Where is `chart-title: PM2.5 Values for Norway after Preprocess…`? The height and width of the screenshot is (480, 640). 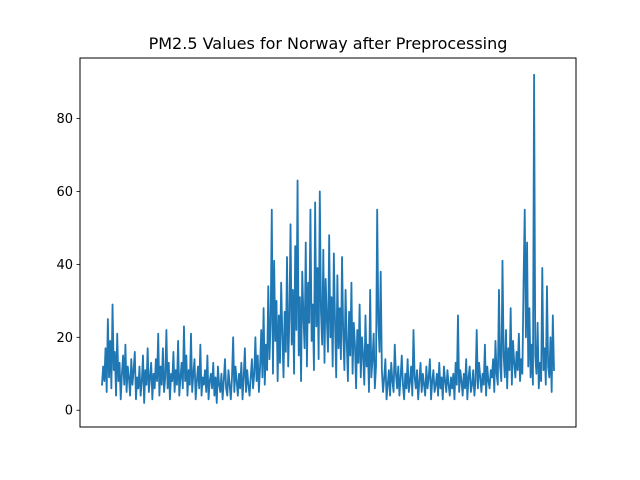
chart-title: PM2.5 Values for Norway after Preprocess… is located at coordinates (328, 43).